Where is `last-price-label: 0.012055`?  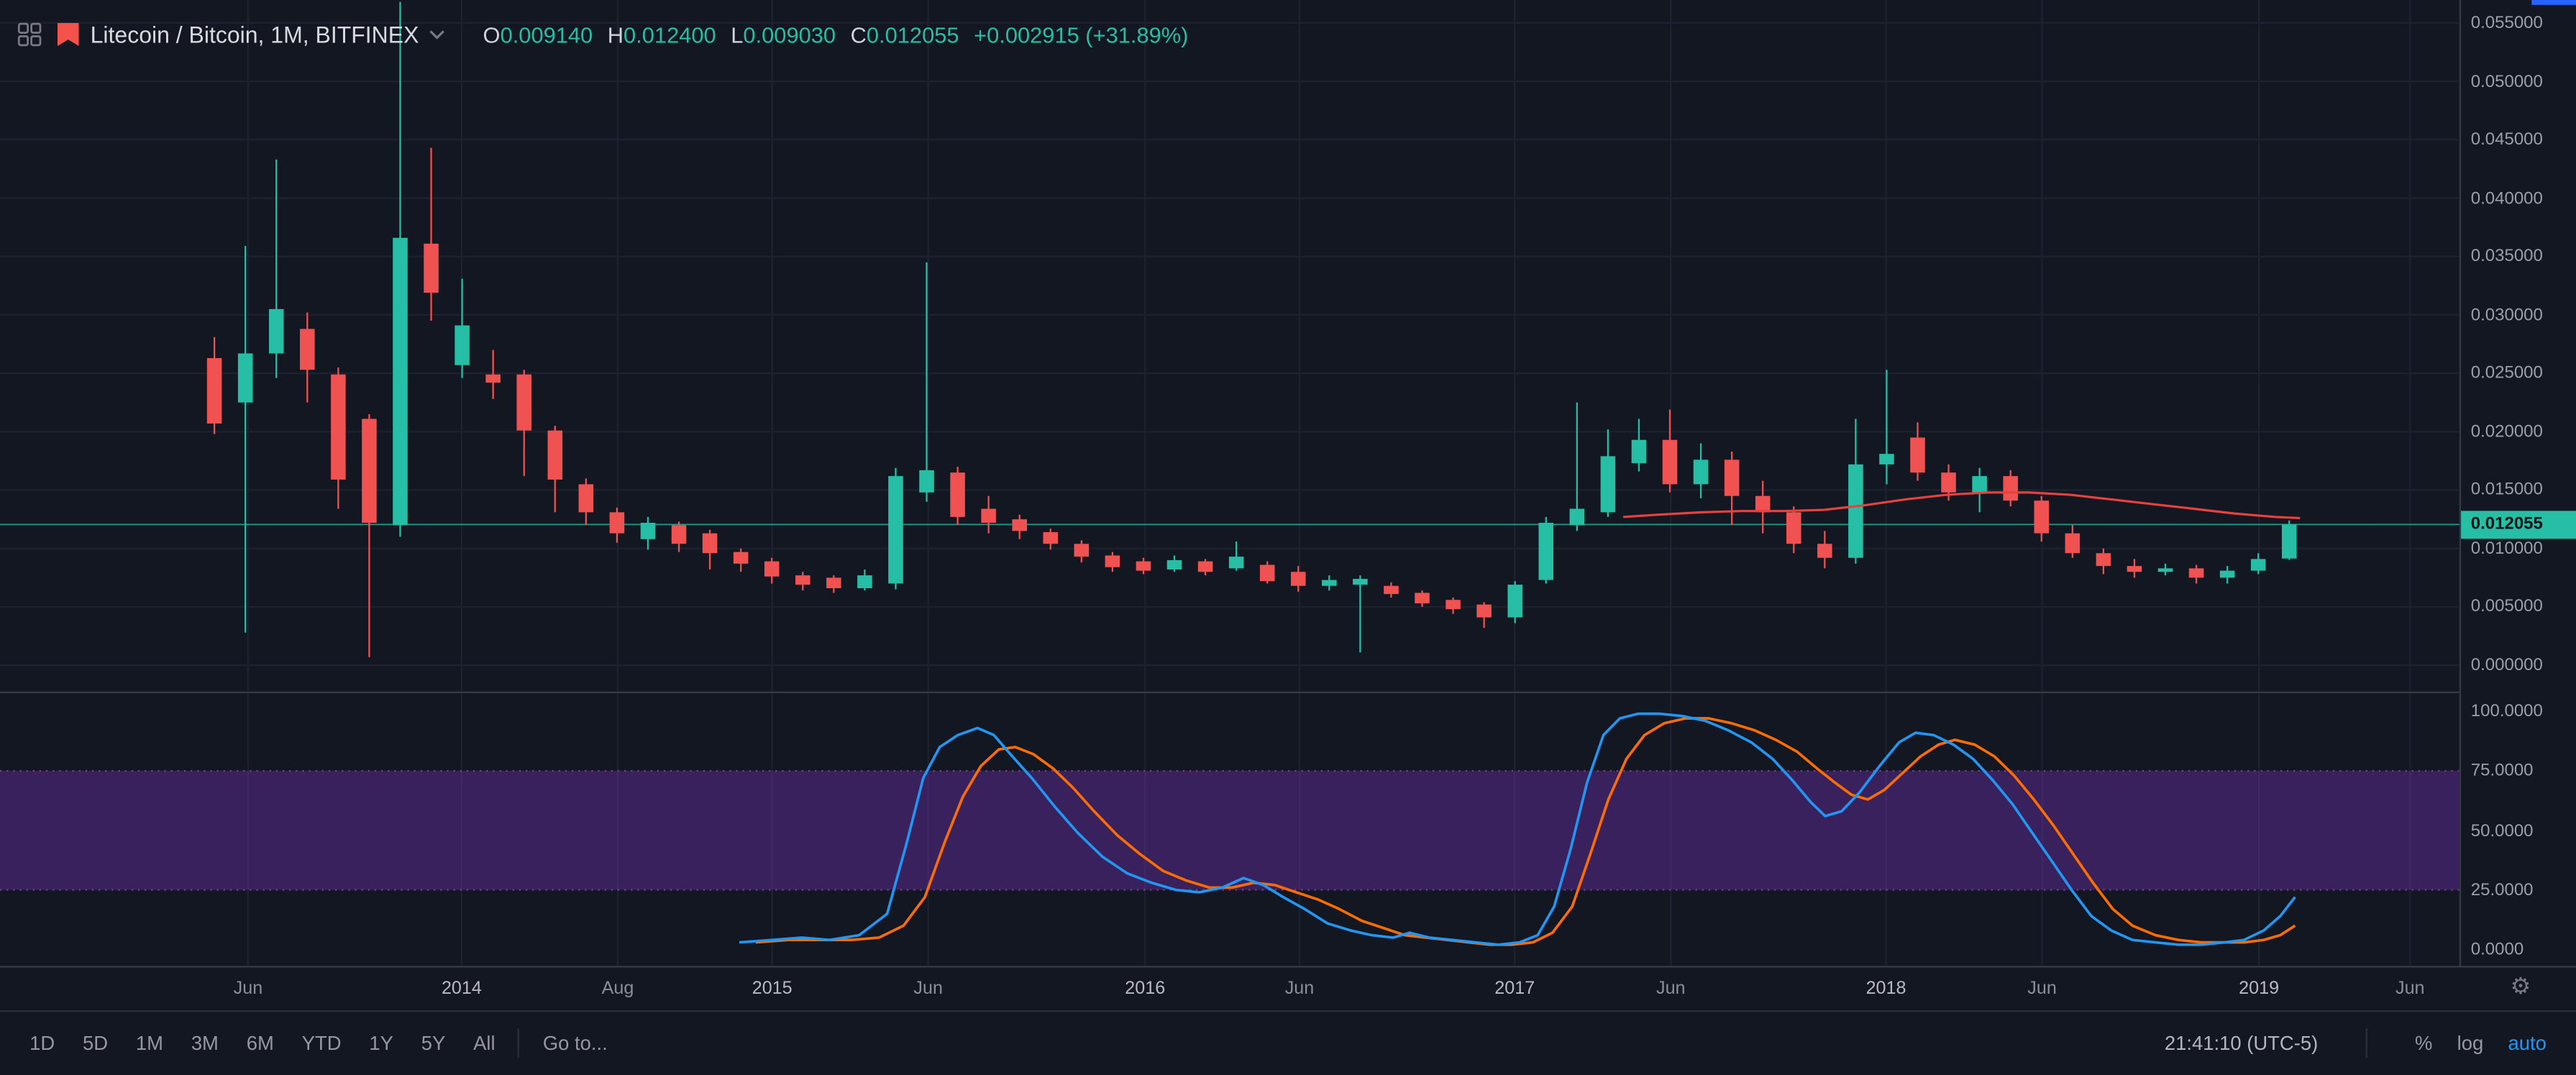
last-price-label: 0.012055 is located at coordinates (2518, 524).